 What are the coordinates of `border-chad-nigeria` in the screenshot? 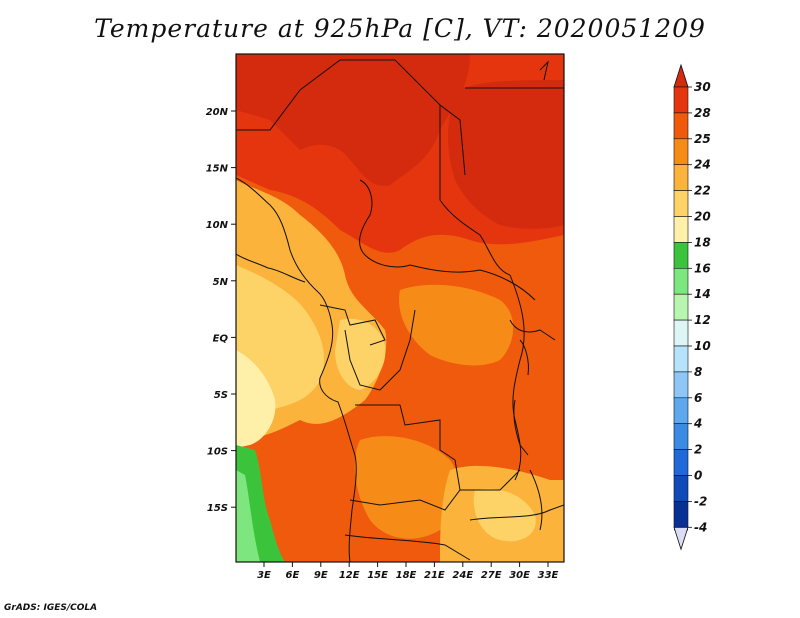 It's located at (385, 223).